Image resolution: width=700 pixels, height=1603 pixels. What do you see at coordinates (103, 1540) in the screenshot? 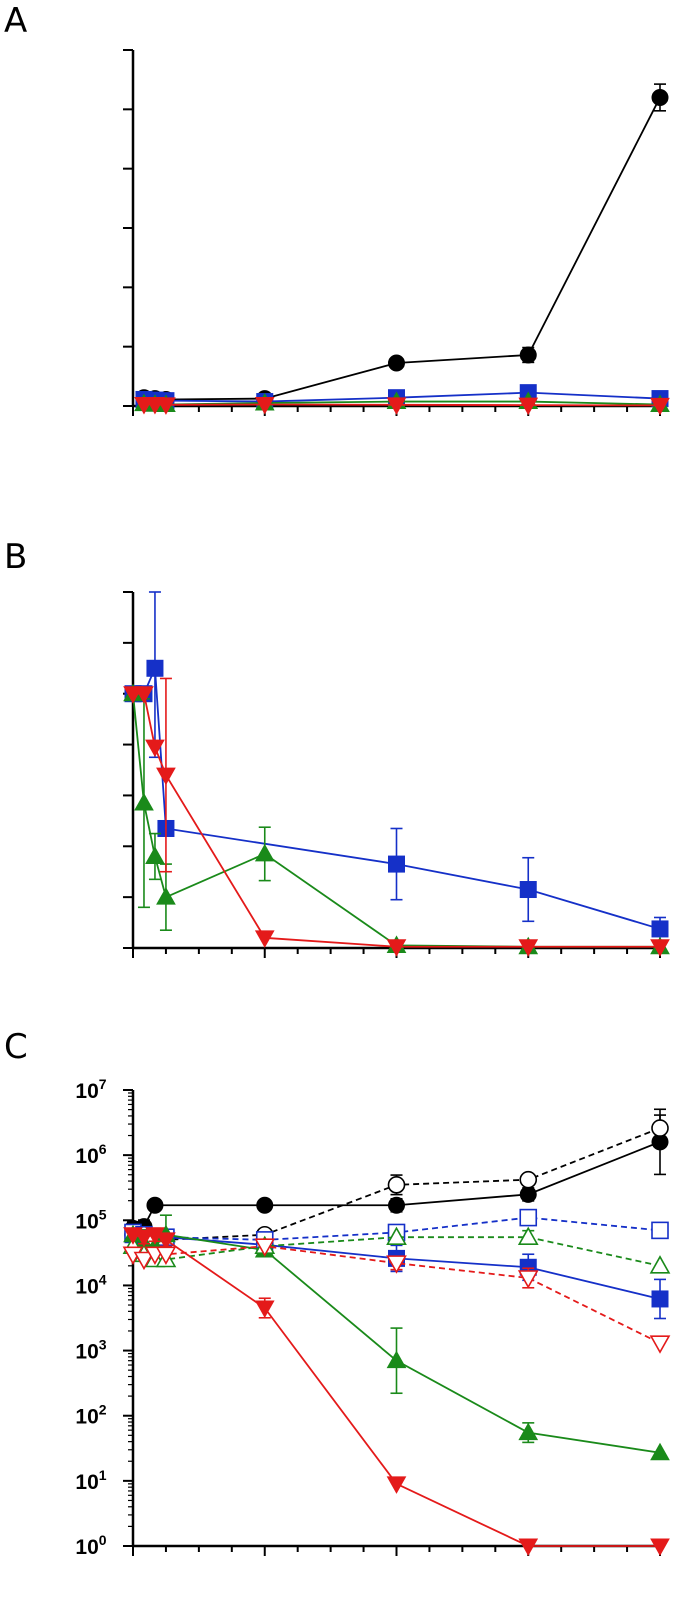
I see `y-tick-exponent: 0` at bounding box center [103, 1540].